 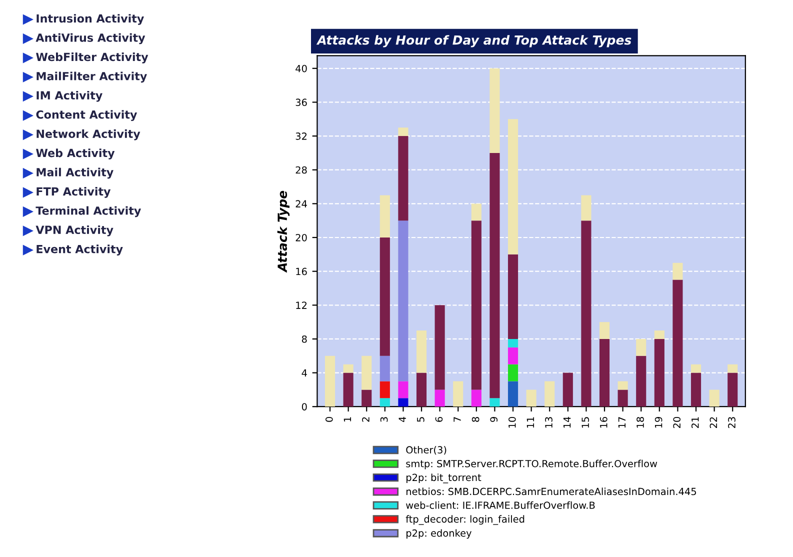 I want to click on x-tick-label: 21, so click(x=695, y=422).